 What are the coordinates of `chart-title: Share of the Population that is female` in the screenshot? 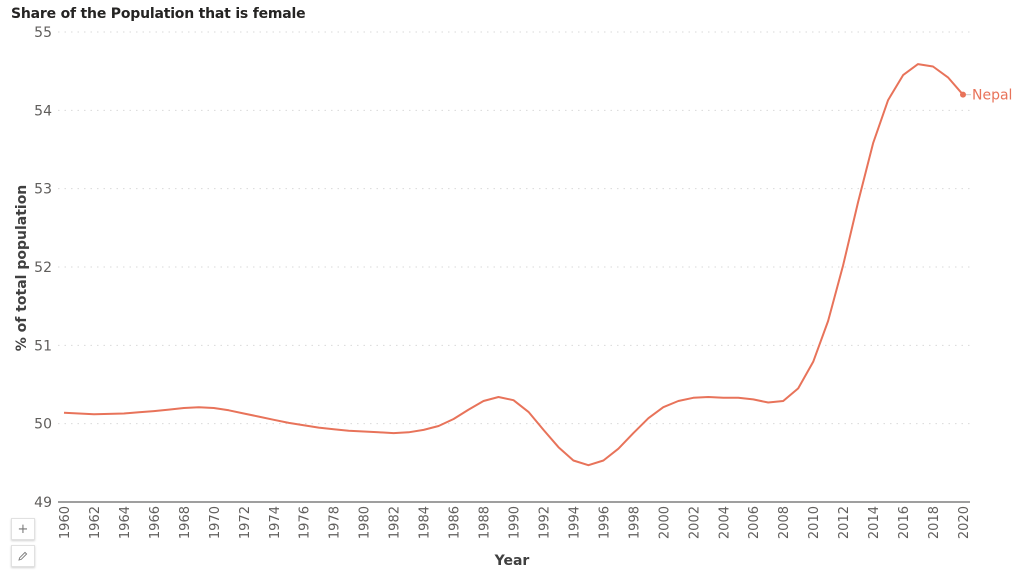 It's located at (158, 14).